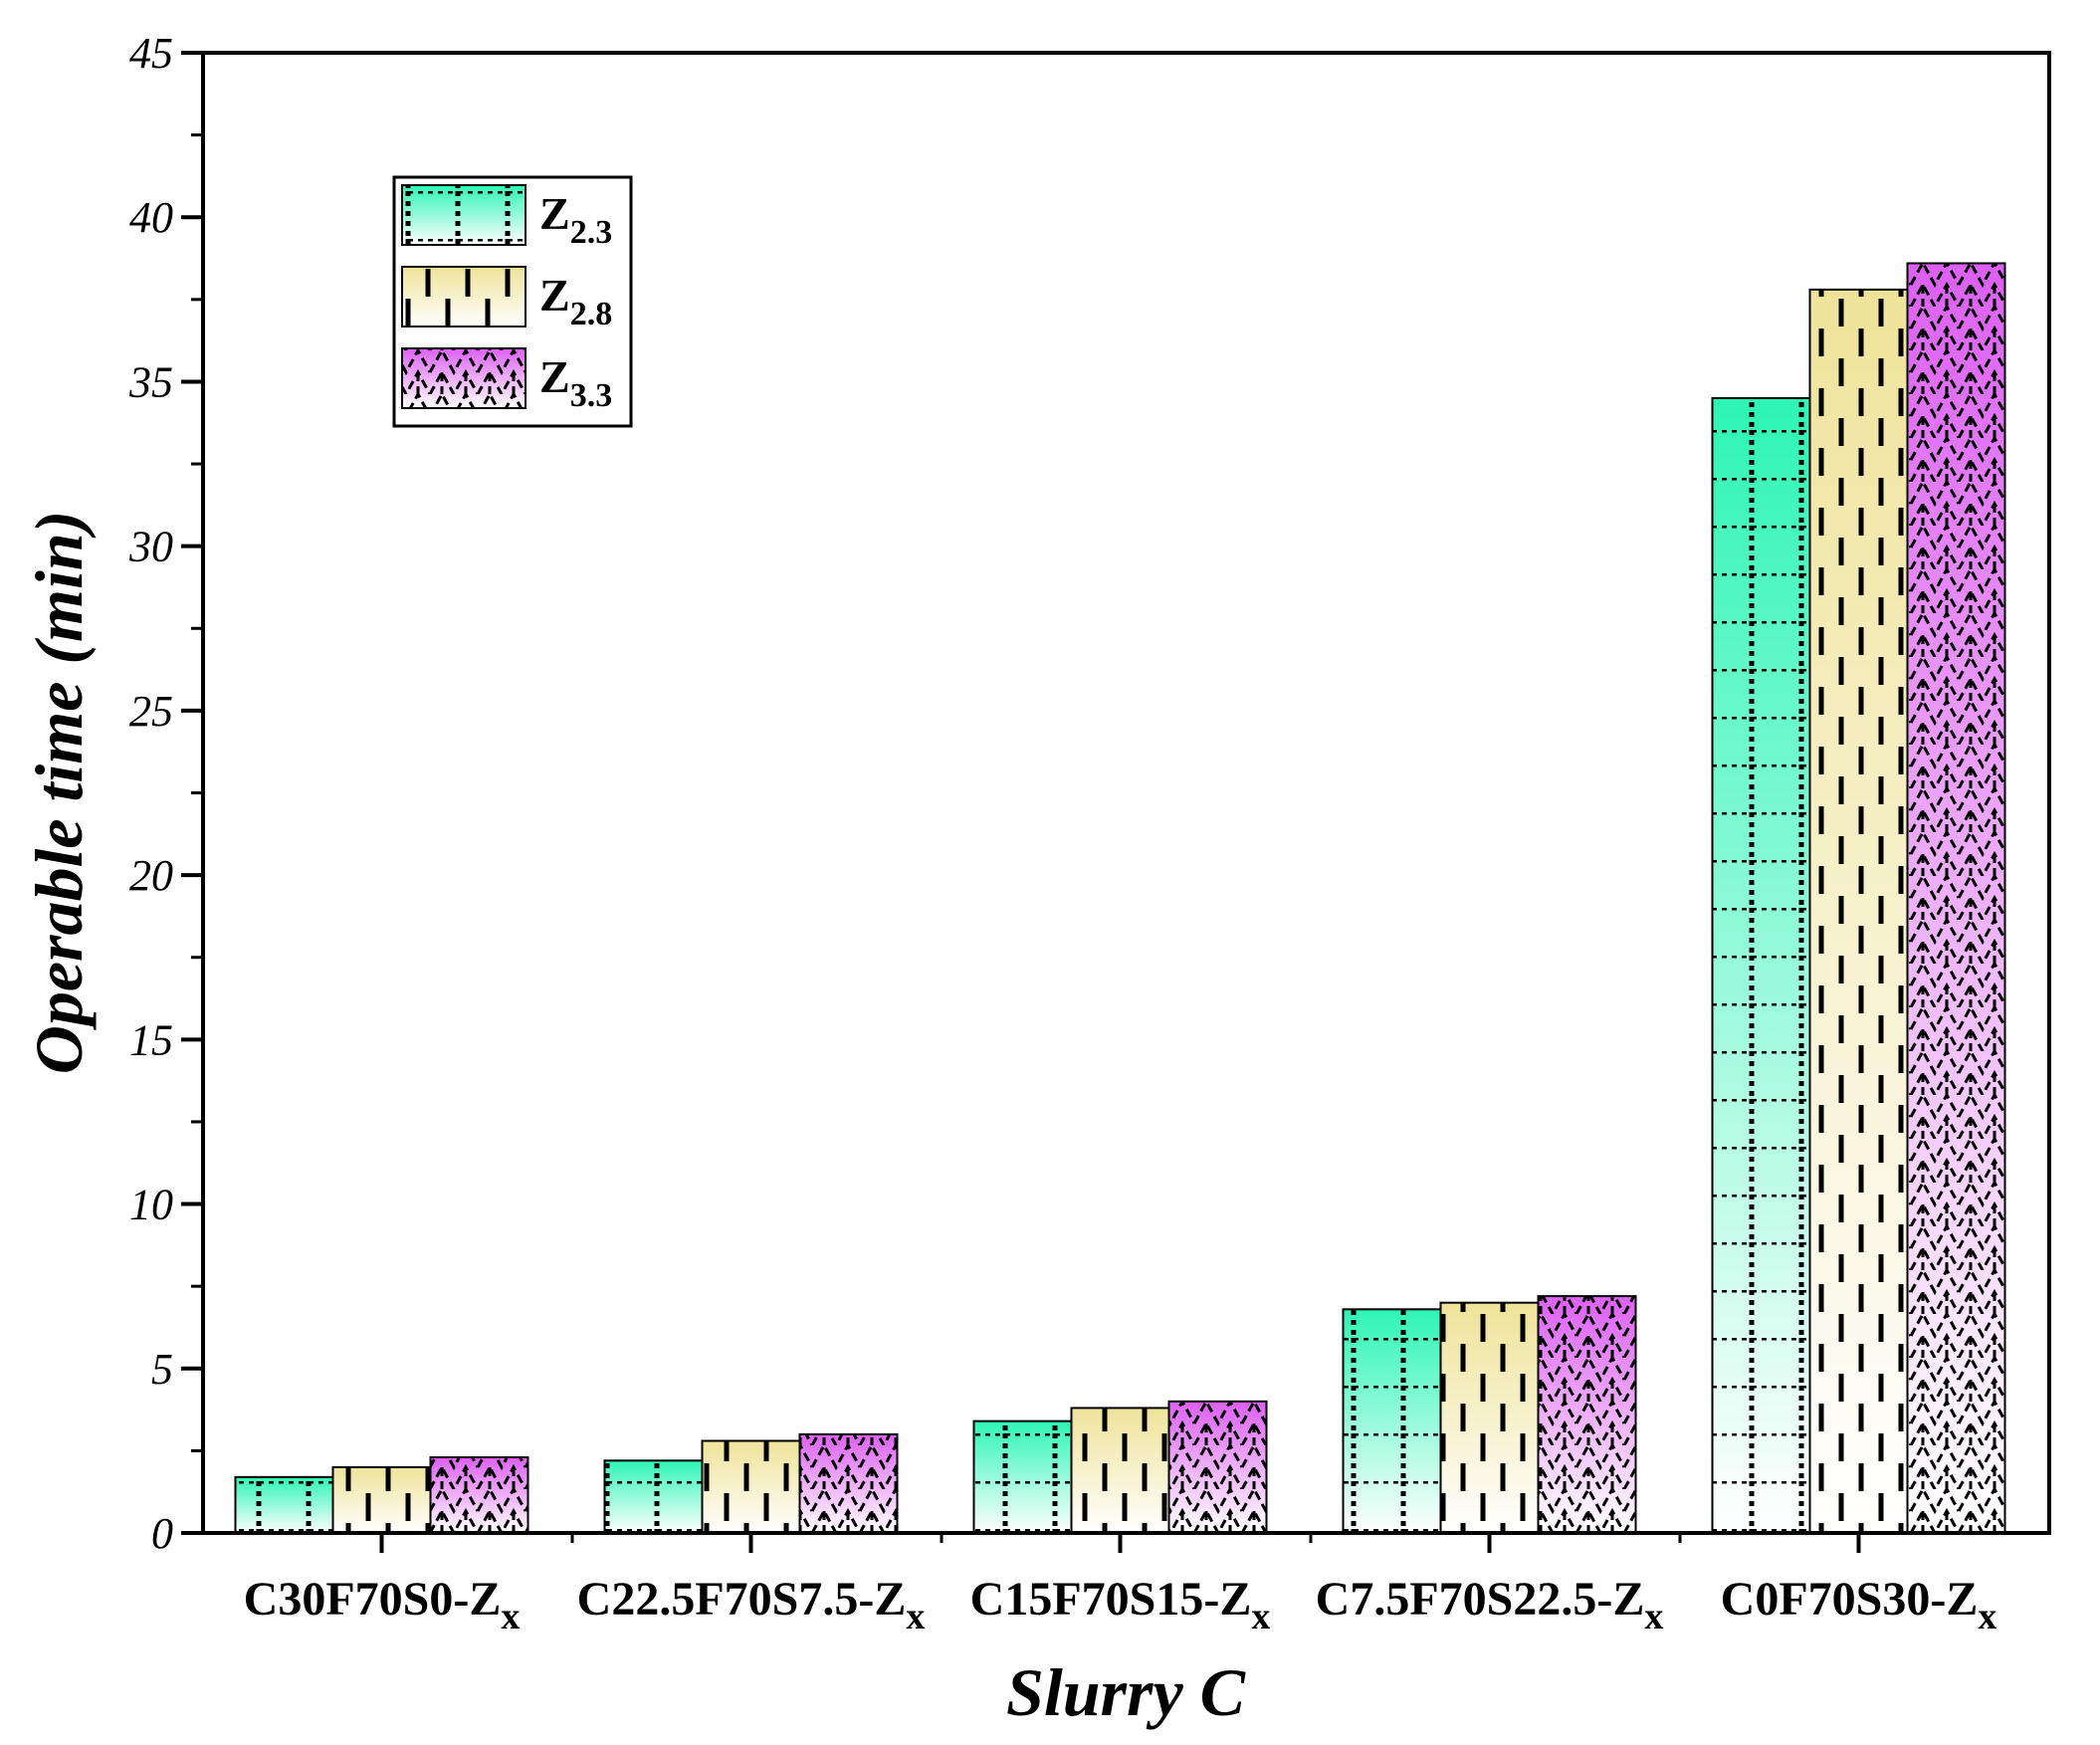 The width and height of the screenshot is (2100, 1745). What do you see at coordinates (284, 1505) in the screenshot?
I see `bar-1-series-1-hatch` at bounding box center [284, 1505].